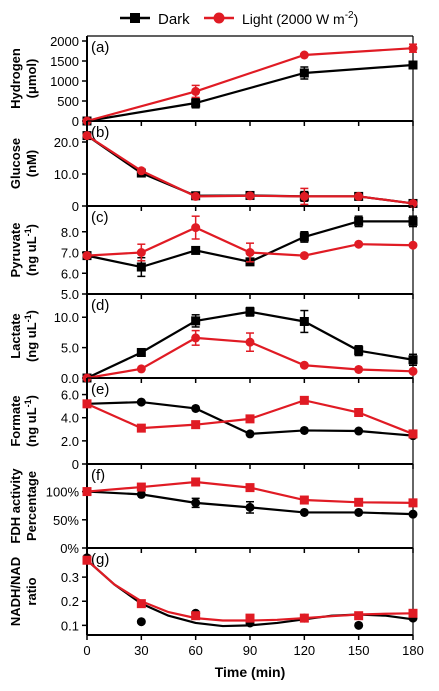  What do you see at coordinates (70, 577) in the screenshot?
I see `y-tick-label: 0.3` at bounding box center [70, 577].